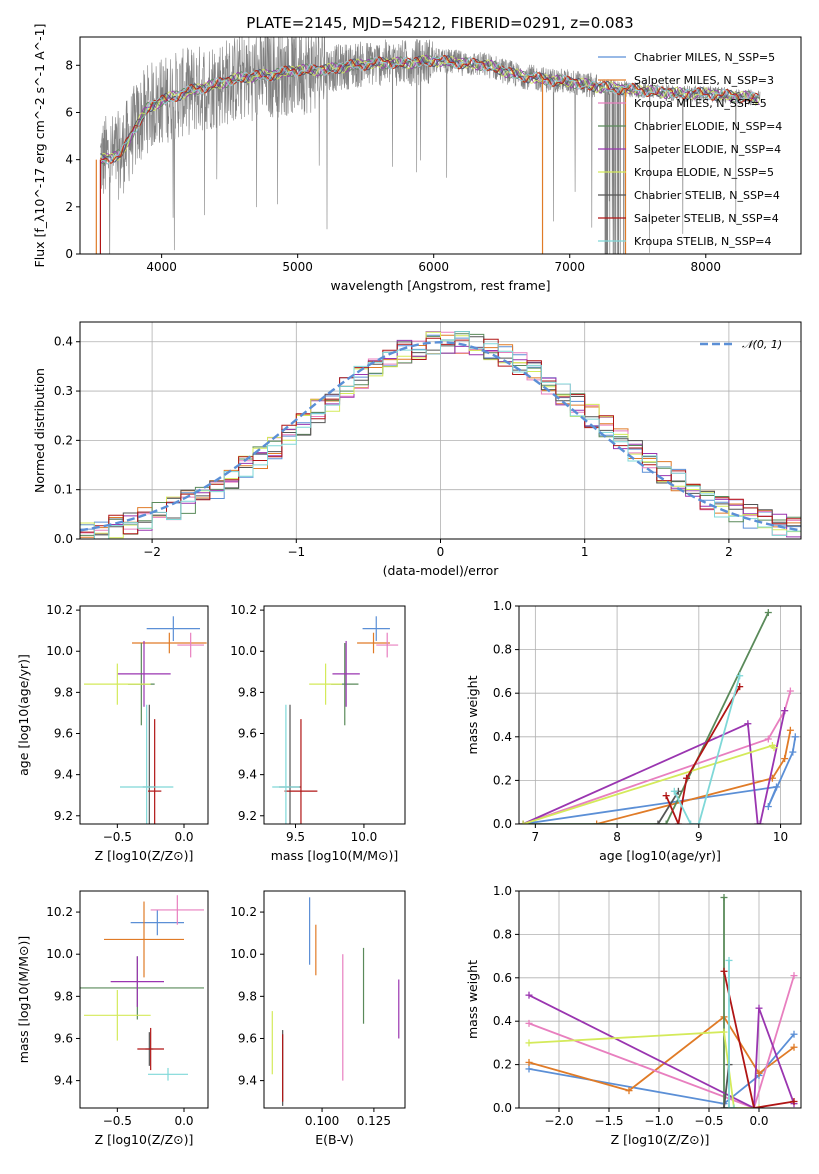 The width and height of the screenshot is (819, 1174). Describe the element at coordinates (335, 1001) in the screenshot. I see `plot-area-ebv` at that location.